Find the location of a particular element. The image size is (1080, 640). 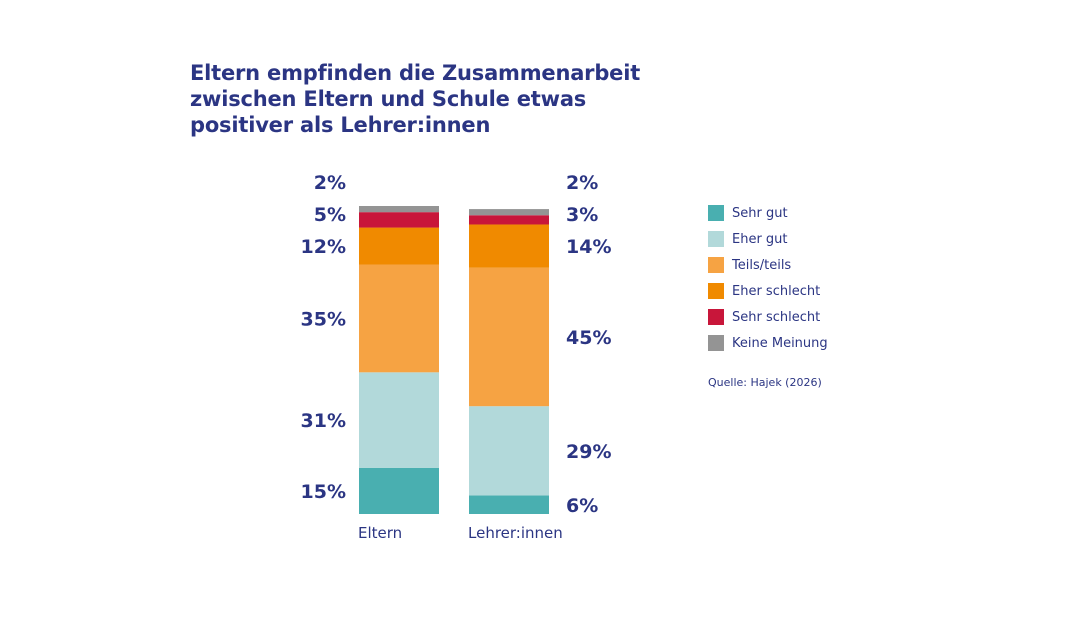

legend-label: Teils/teils is located at coordinates (762, 265).